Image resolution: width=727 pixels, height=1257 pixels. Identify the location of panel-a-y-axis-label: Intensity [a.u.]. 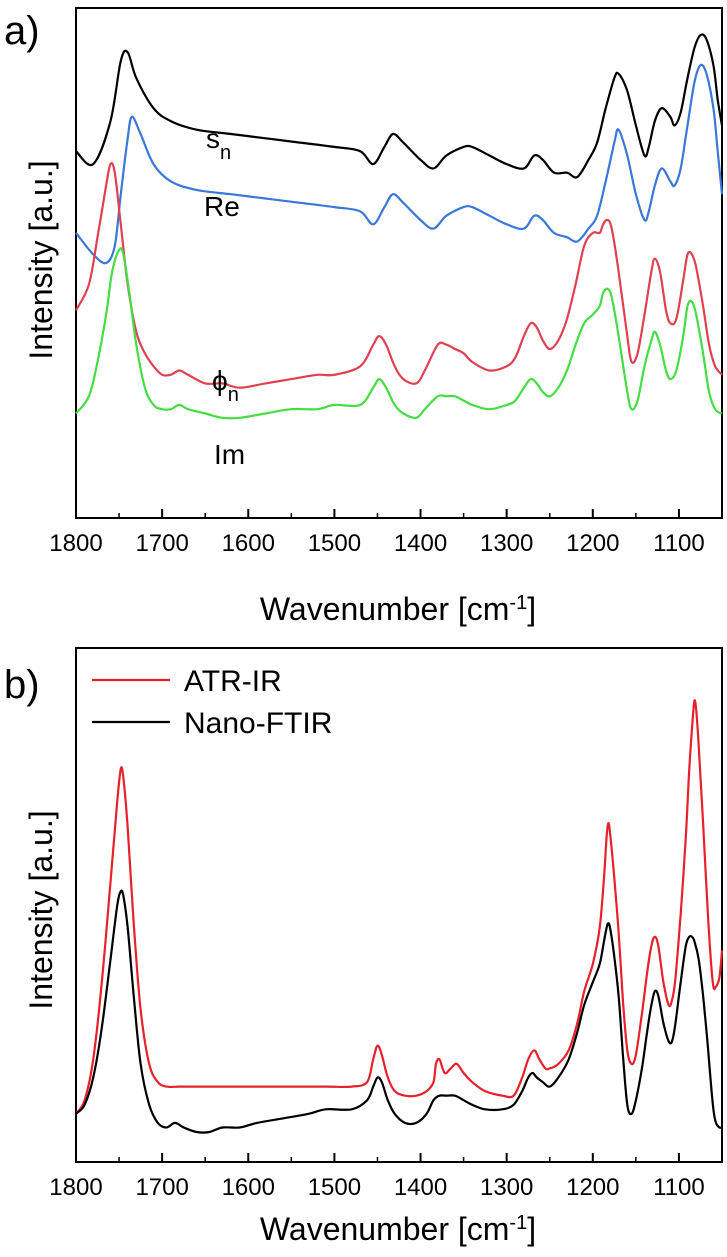
(41, 259).